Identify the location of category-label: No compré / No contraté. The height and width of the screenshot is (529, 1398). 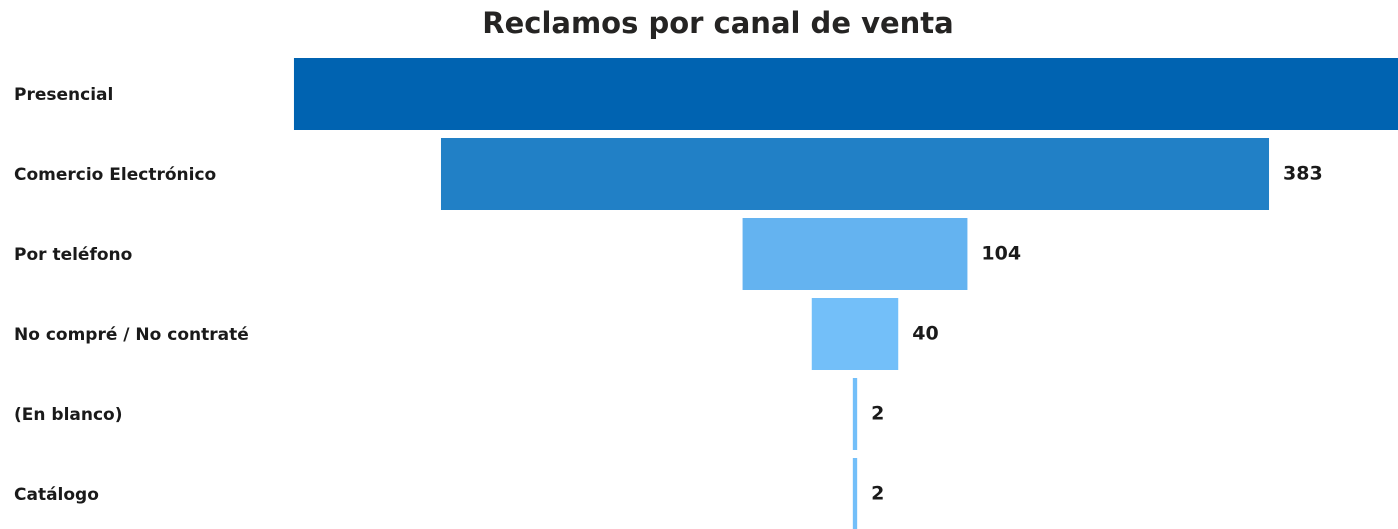
(131, 335).